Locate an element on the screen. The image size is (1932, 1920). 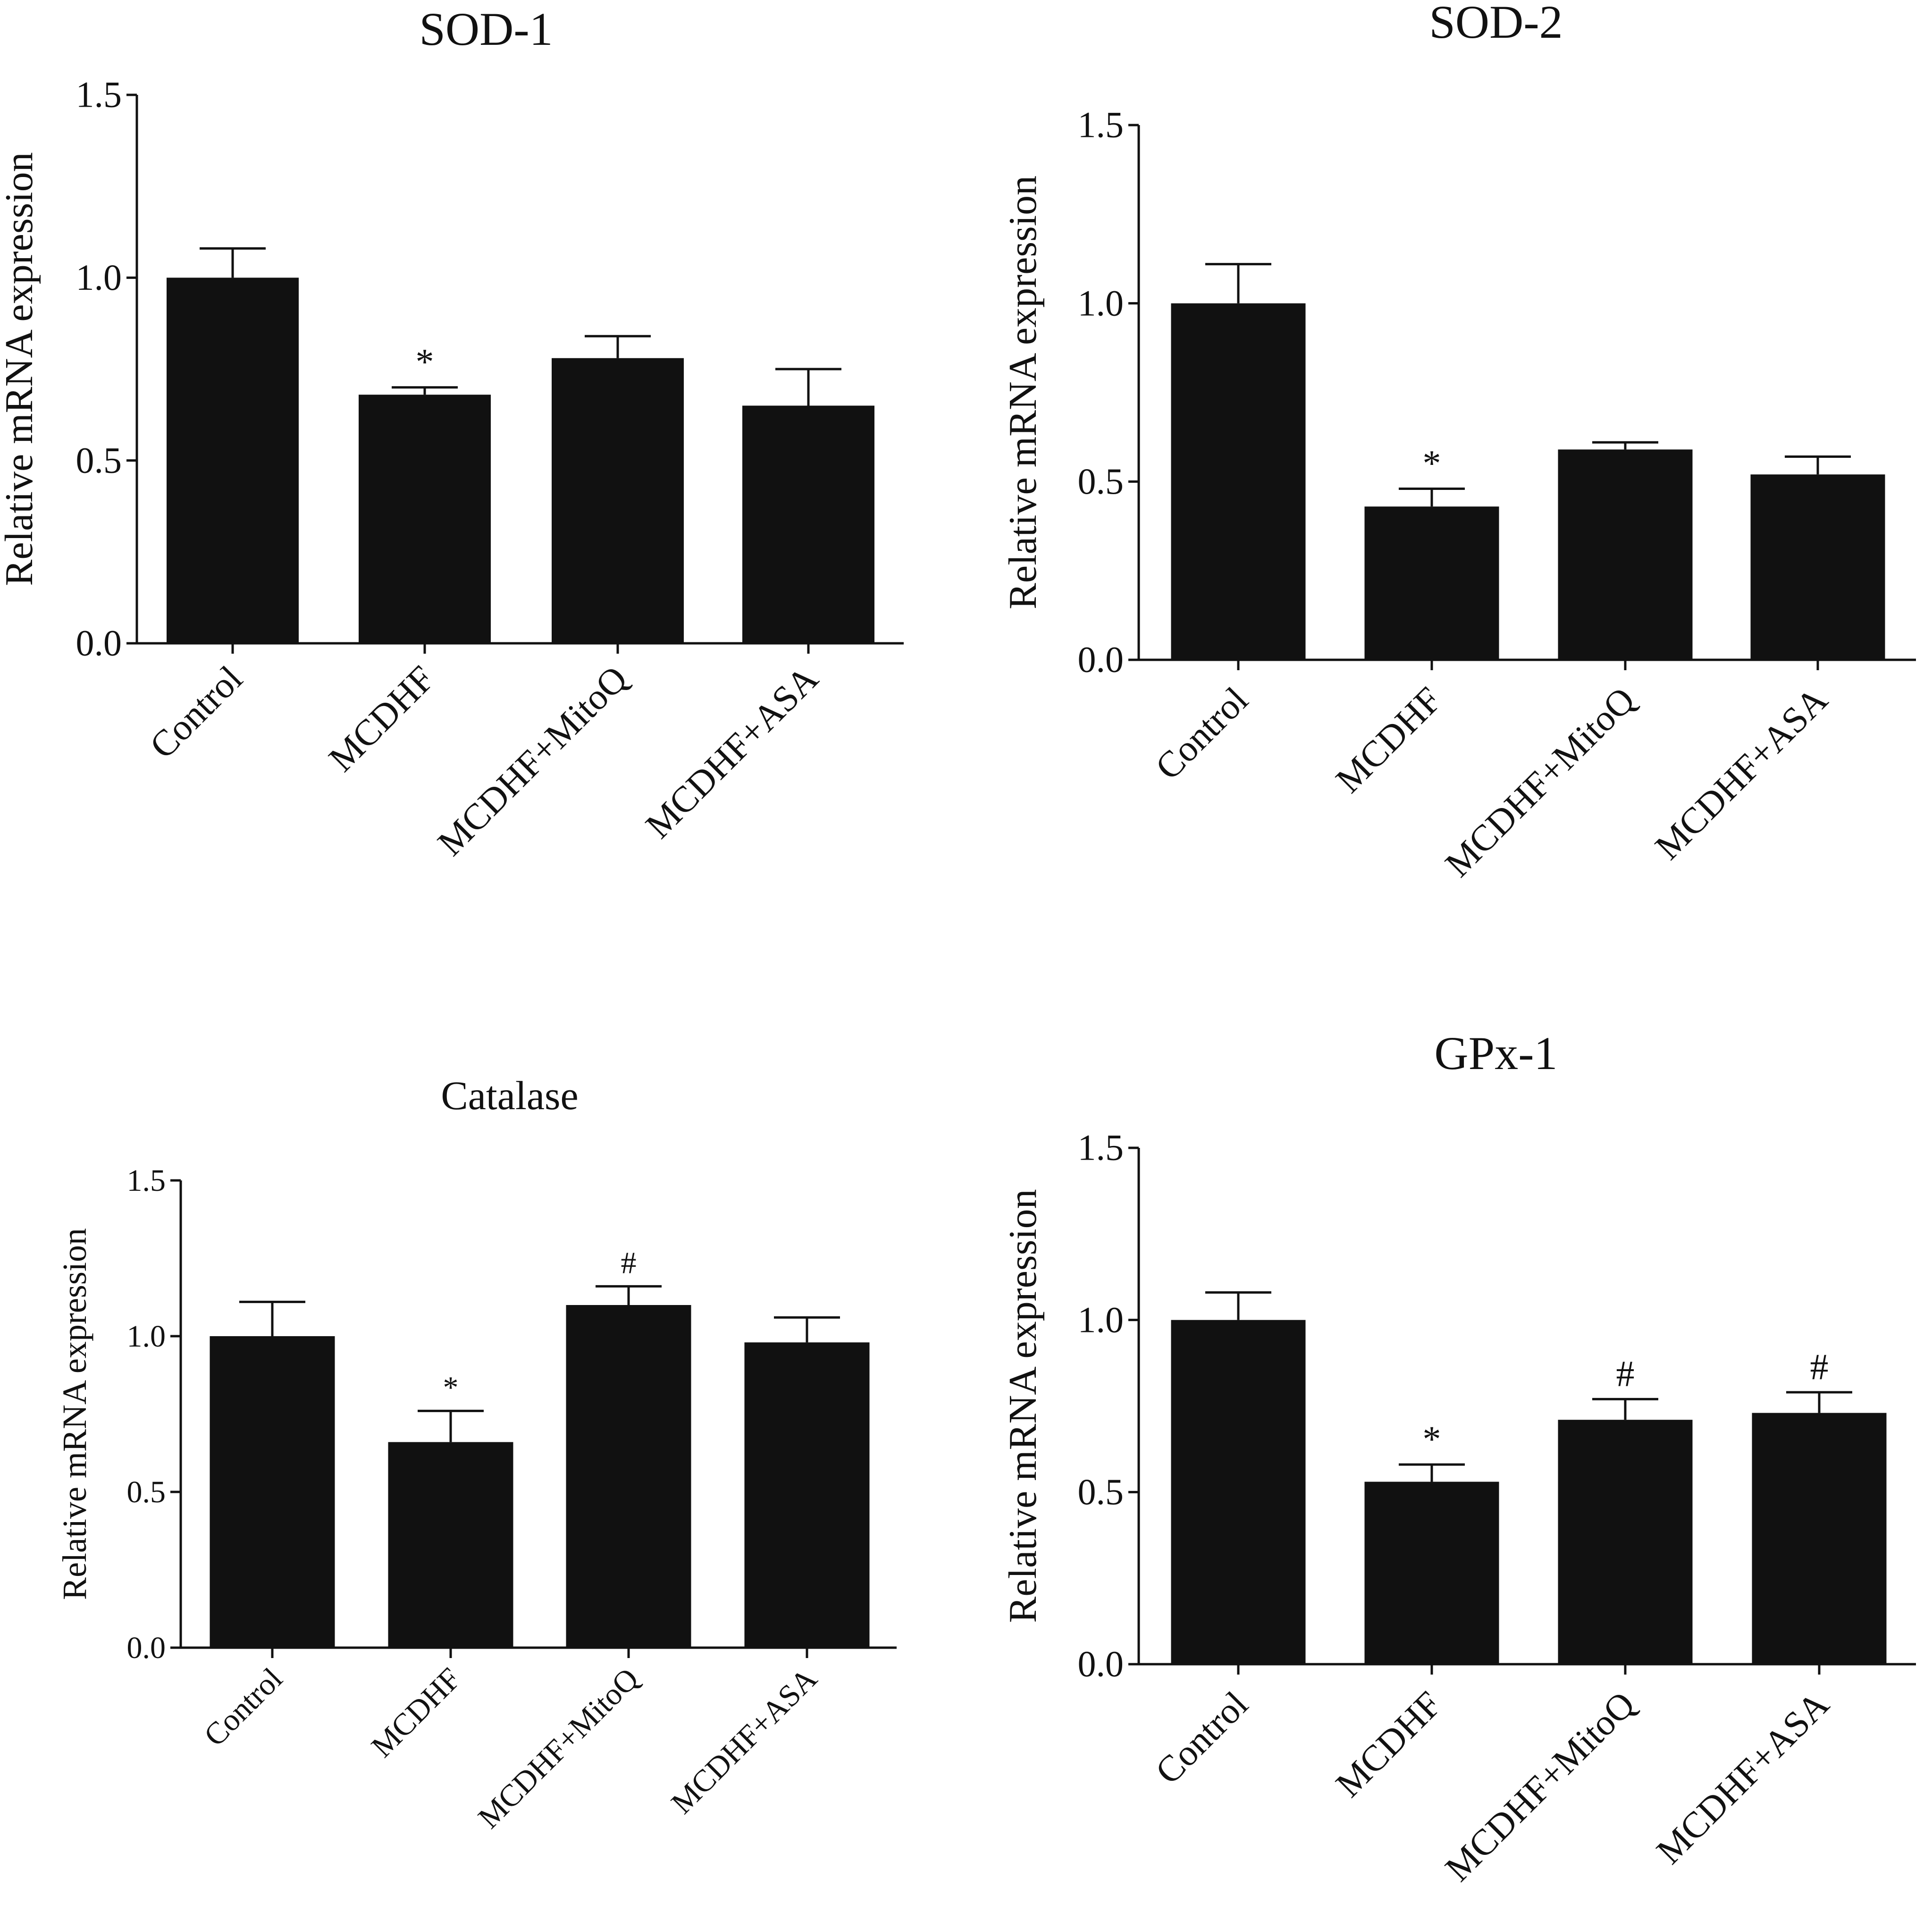
chart-title: SOD-1 is located at coordinates (486, 29).